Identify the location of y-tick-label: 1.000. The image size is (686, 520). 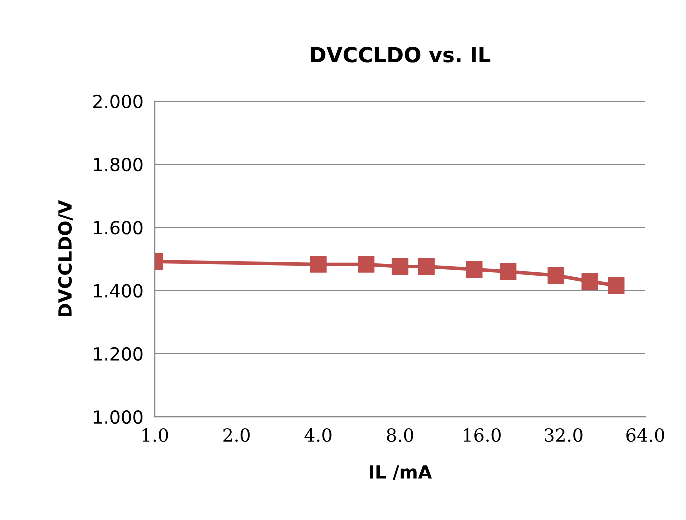
(118, 417).